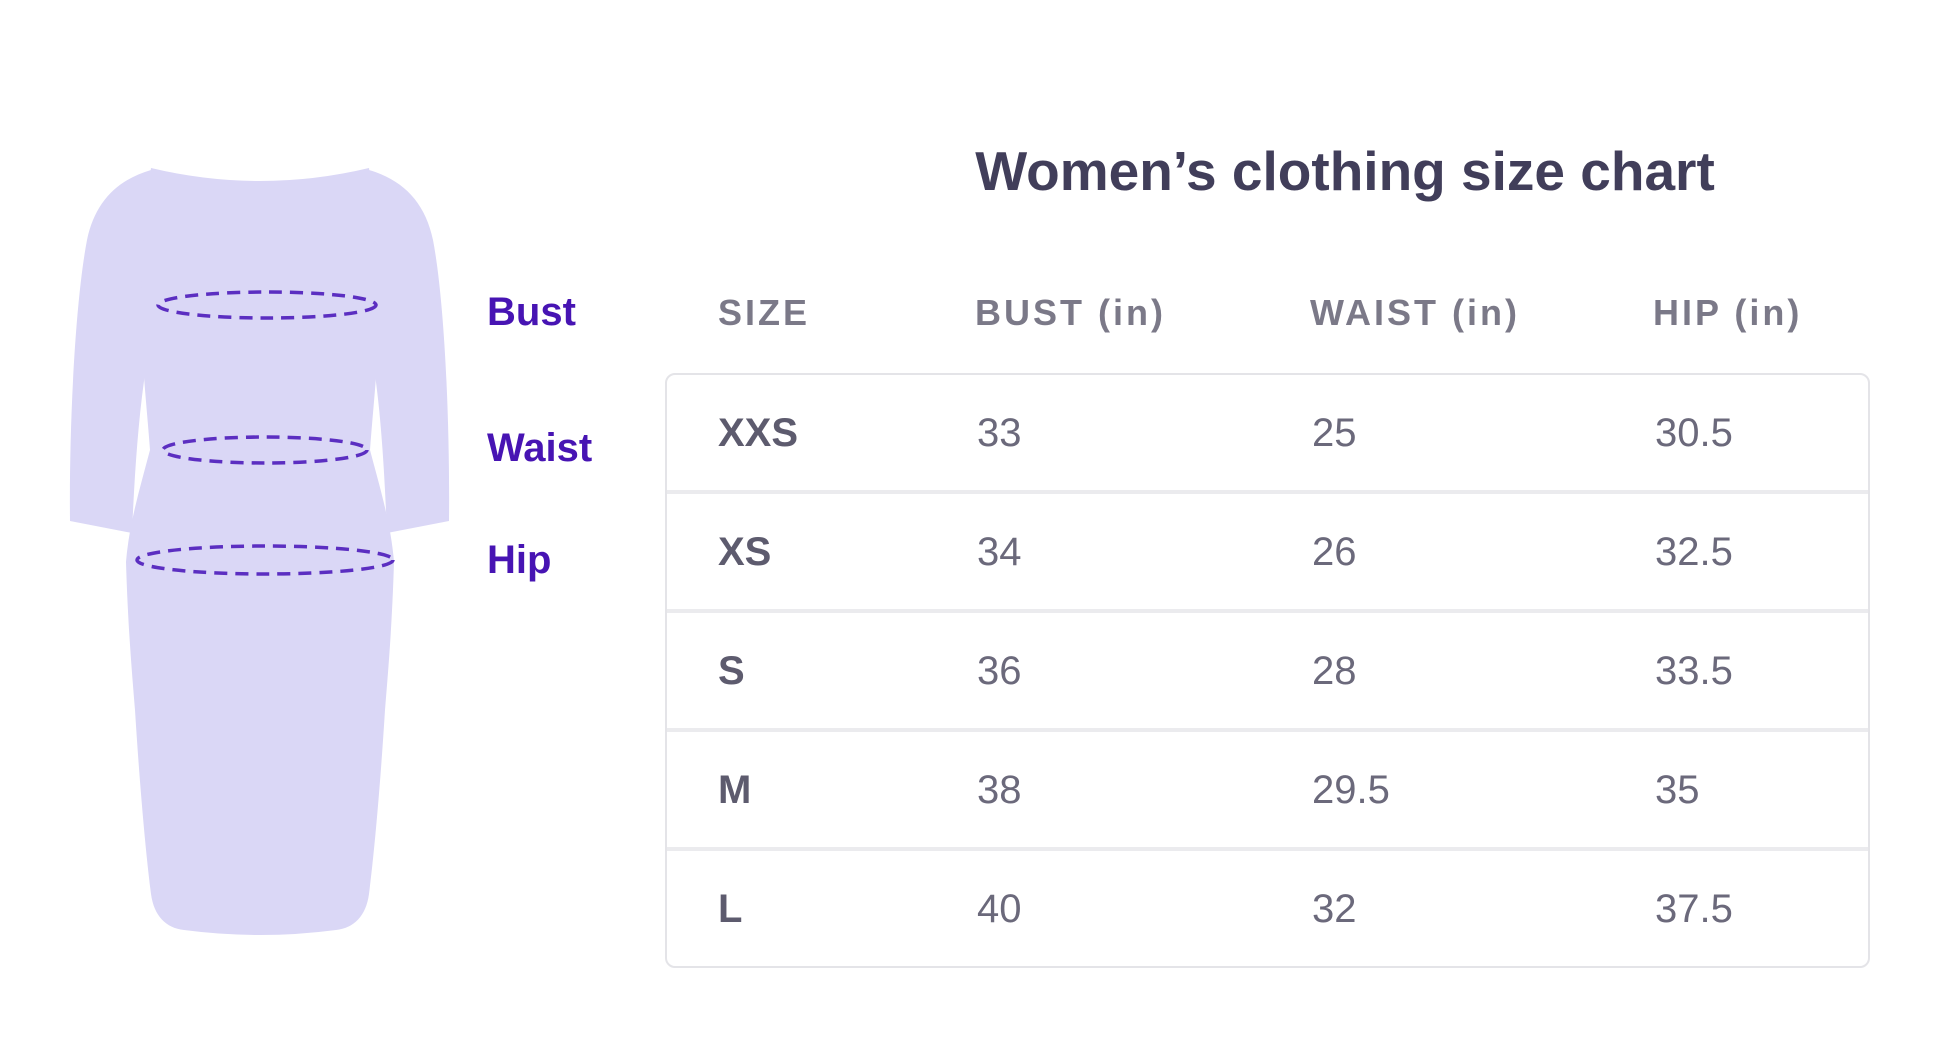 The image size is (1946, 1038). I want to click on hip-value: 30.5, so click(1694, 432).